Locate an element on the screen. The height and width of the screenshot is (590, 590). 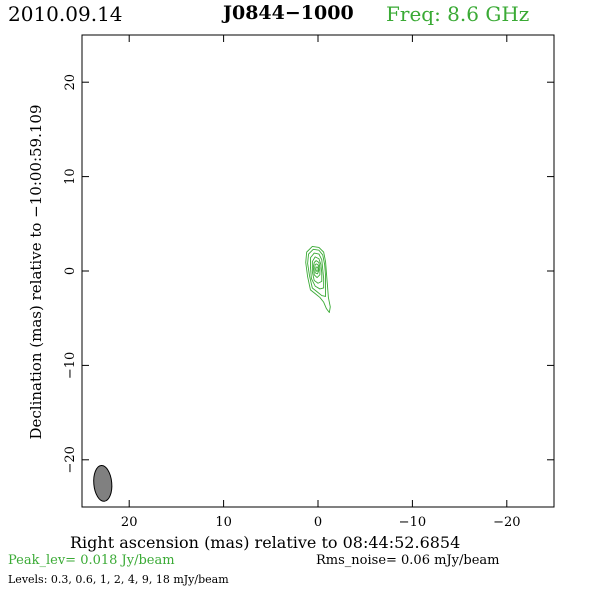
y-tick-label: 20 is located at coordinates (70, 82).